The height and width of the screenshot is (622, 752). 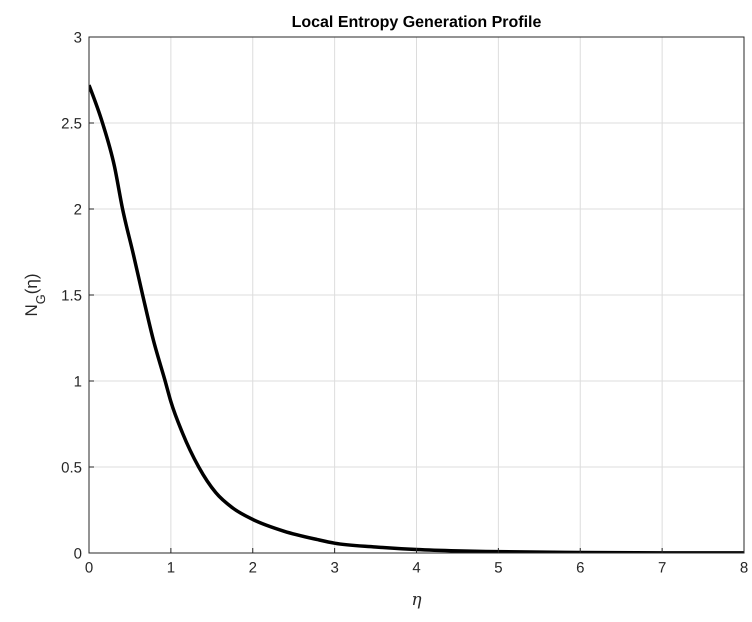 I want to click on y-tick-label: 0.5, so click(x=71, y=467).